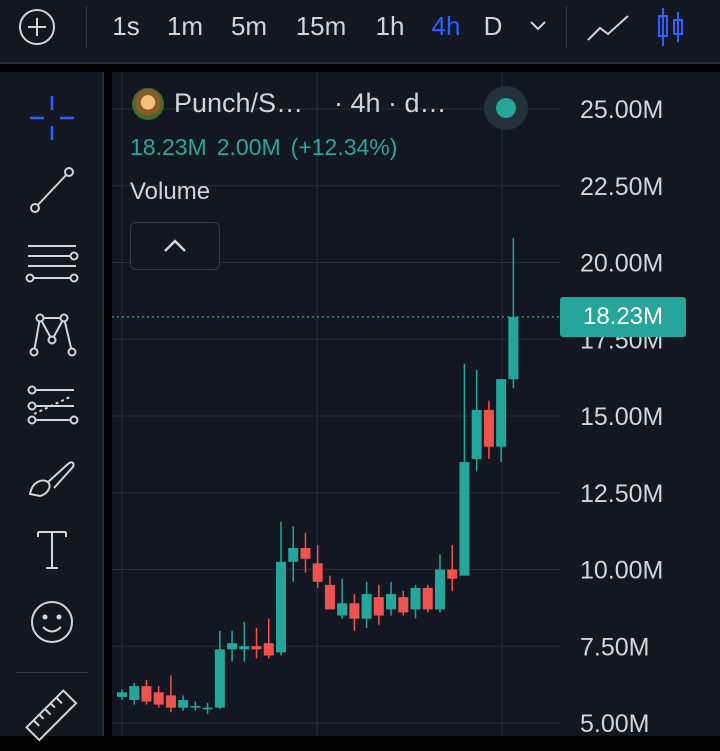  Describe the element at coordinates (148, 104) in the screenshot. I see `token-avatar` at that location.